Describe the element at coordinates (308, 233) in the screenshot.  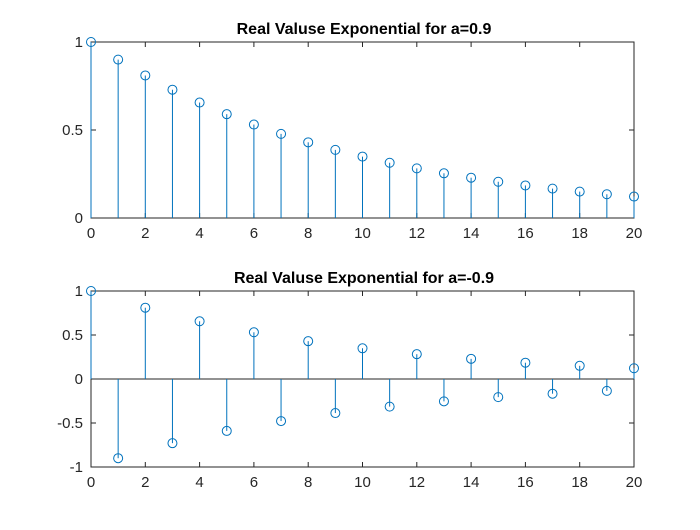
I see `top-x-tick-label: 8` at that location.